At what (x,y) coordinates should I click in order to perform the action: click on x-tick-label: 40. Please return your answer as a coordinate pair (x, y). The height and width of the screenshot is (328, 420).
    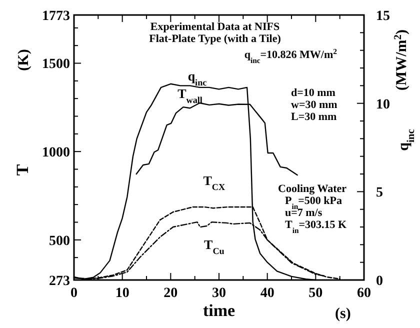
    Looking at the image, I should click on (267, 293).